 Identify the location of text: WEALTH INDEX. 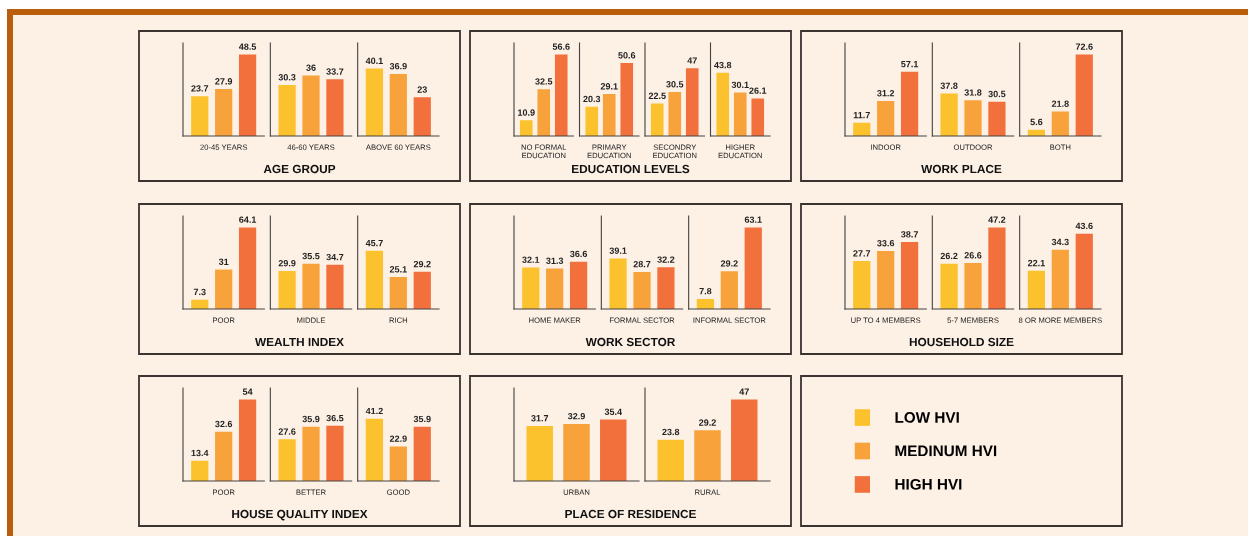
(299, 342).